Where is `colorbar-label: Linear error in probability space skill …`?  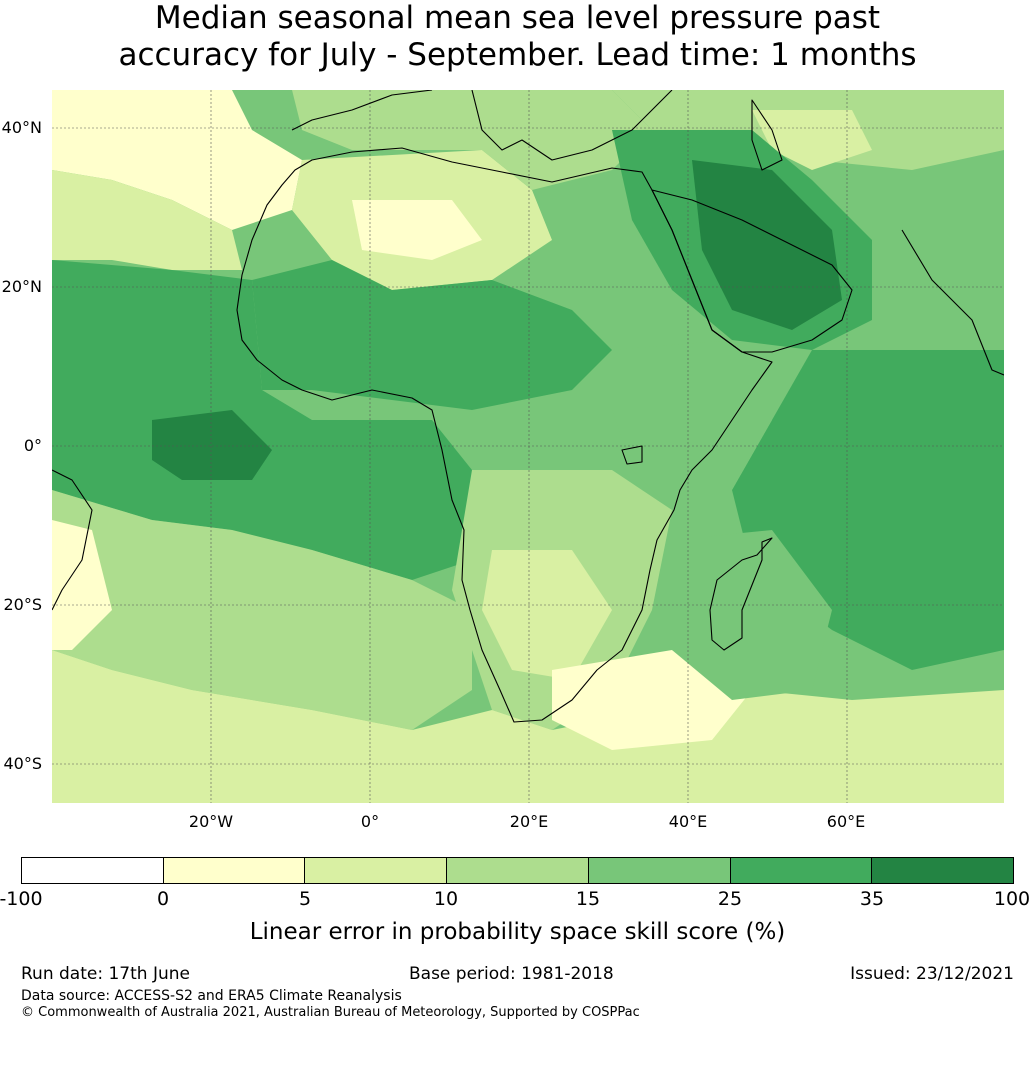 colorbar-label: Linear error in probability space skill … is located at coordinates (517, 932).